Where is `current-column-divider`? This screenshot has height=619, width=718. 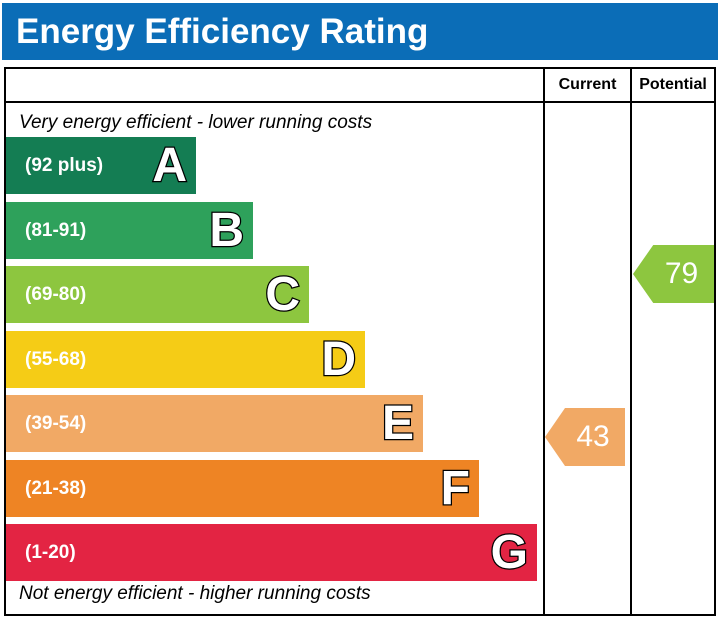
current-column-divider is located at coordinates (544, 341).